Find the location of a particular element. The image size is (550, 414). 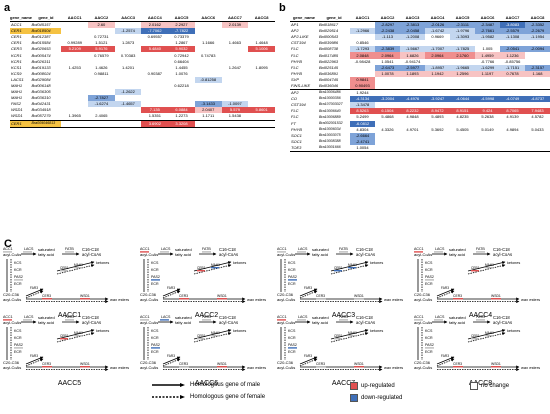

ecr-label: ECR is located at coordinates (292, 352).